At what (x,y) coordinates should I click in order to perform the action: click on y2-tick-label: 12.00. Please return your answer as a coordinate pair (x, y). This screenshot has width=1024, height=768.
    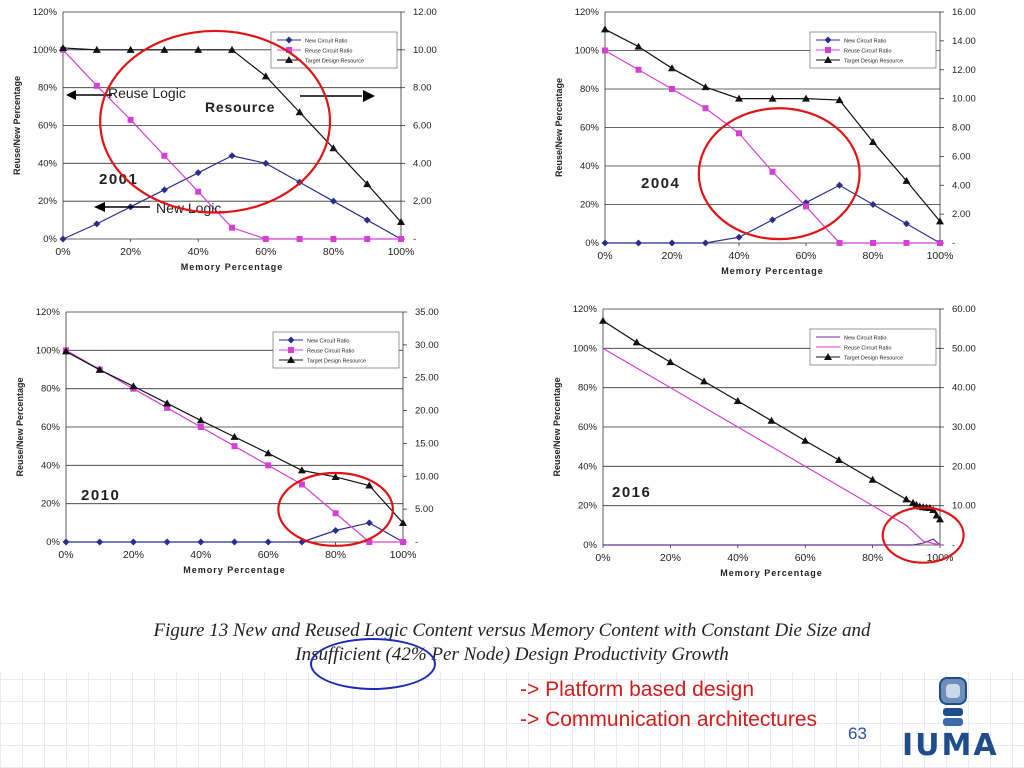
    Looking at the image, I should click on (964, 70).